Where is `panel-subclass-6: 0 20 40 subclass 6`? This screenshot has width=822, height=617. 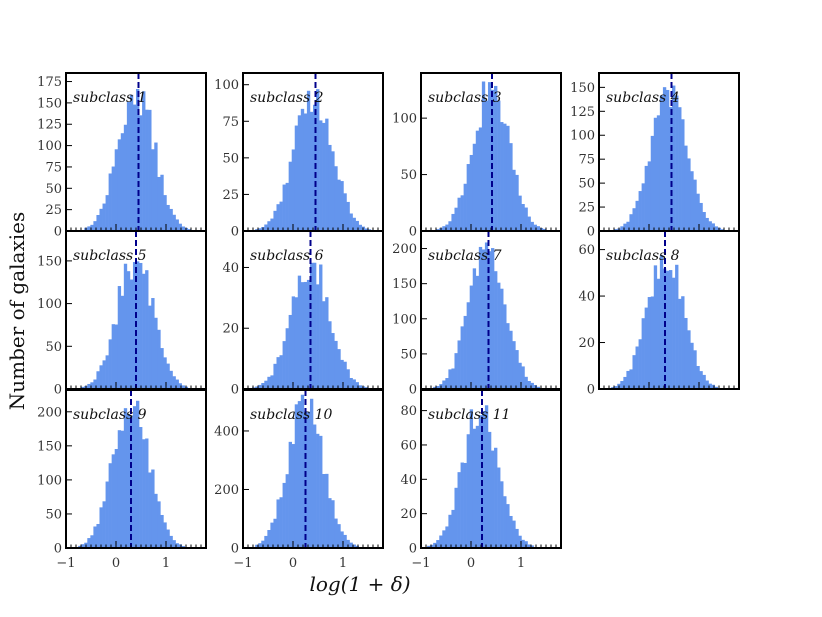
panel-subclass-6: 0 20 40 subclass 6 is located at coordinates (303, 314).